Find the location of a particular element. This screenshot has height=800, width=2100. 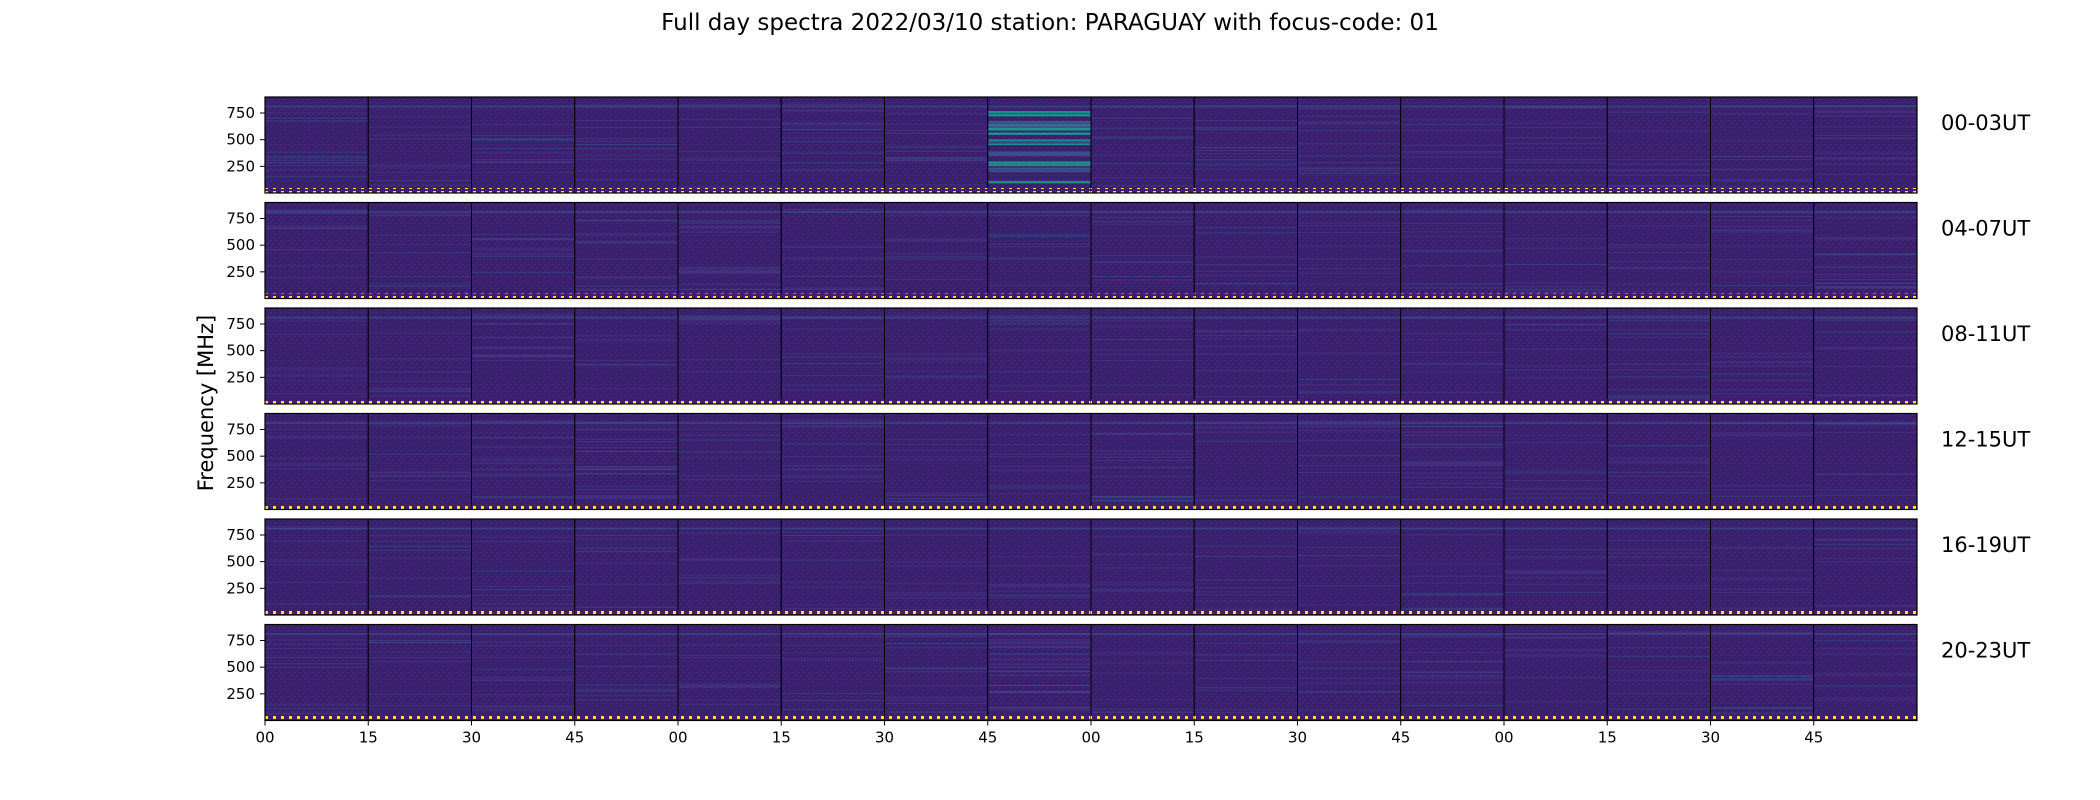

spectra-row-12-15UT: 750 500 250 12-15UT is located at coordinates (1128, 461).